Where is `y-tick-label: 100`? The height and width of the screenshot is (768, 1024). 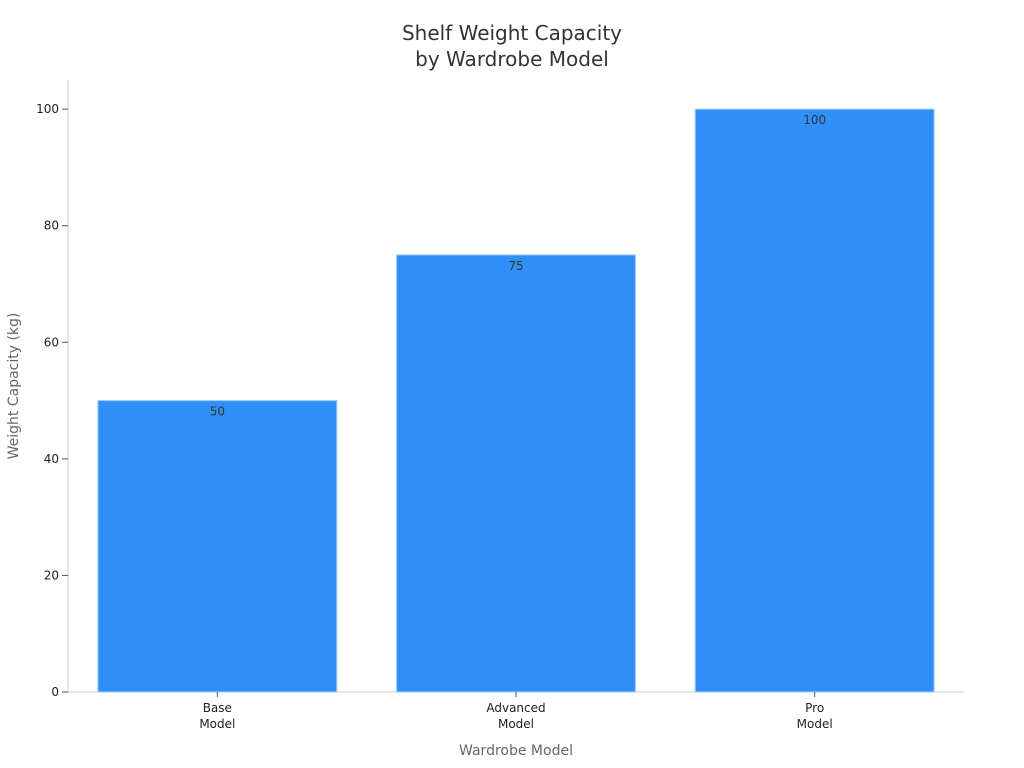
y-tick-label: 100 is located at coordinates (47, 109).